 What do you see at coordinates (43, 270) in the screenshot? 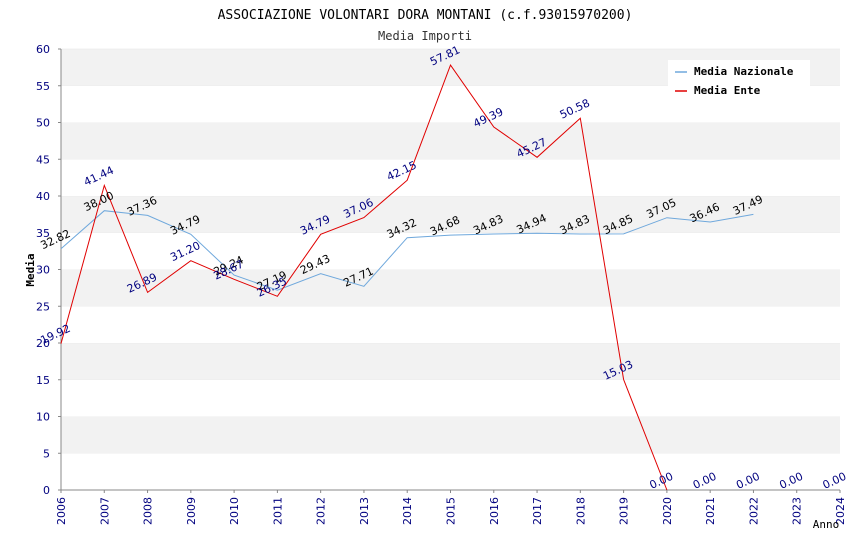
I see `y-tick-label: 30` at bounding box center [43, 270].